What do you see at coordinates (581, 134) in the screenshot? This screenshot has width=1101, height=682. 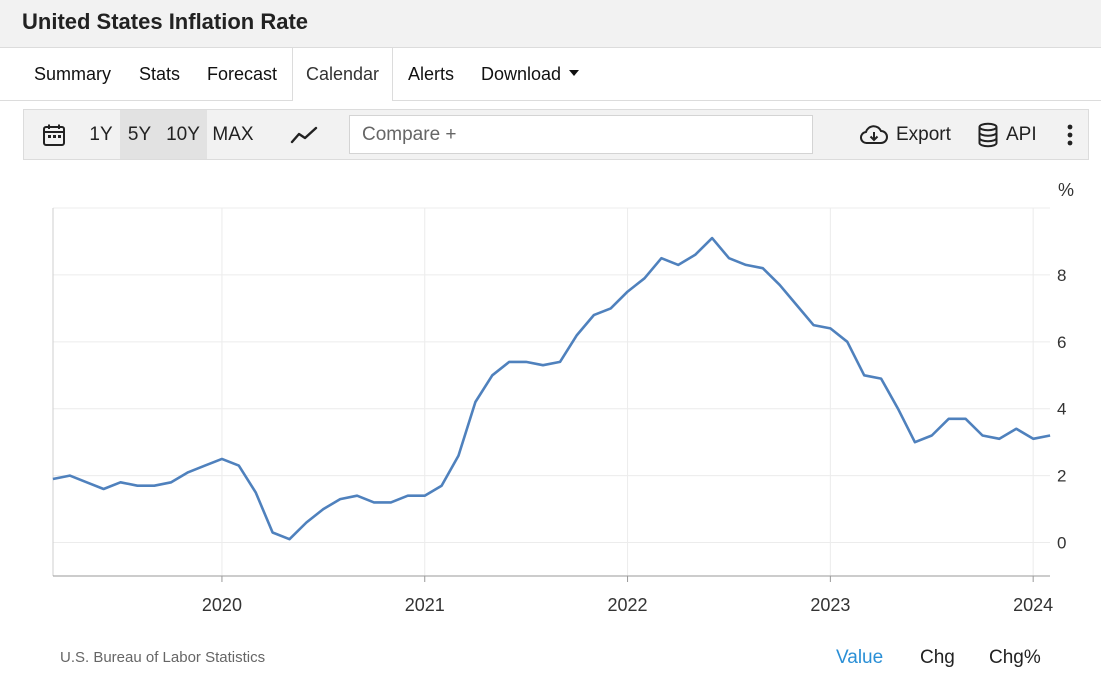 I see `compare-input: Compare +` at bounding box center [581, 134].